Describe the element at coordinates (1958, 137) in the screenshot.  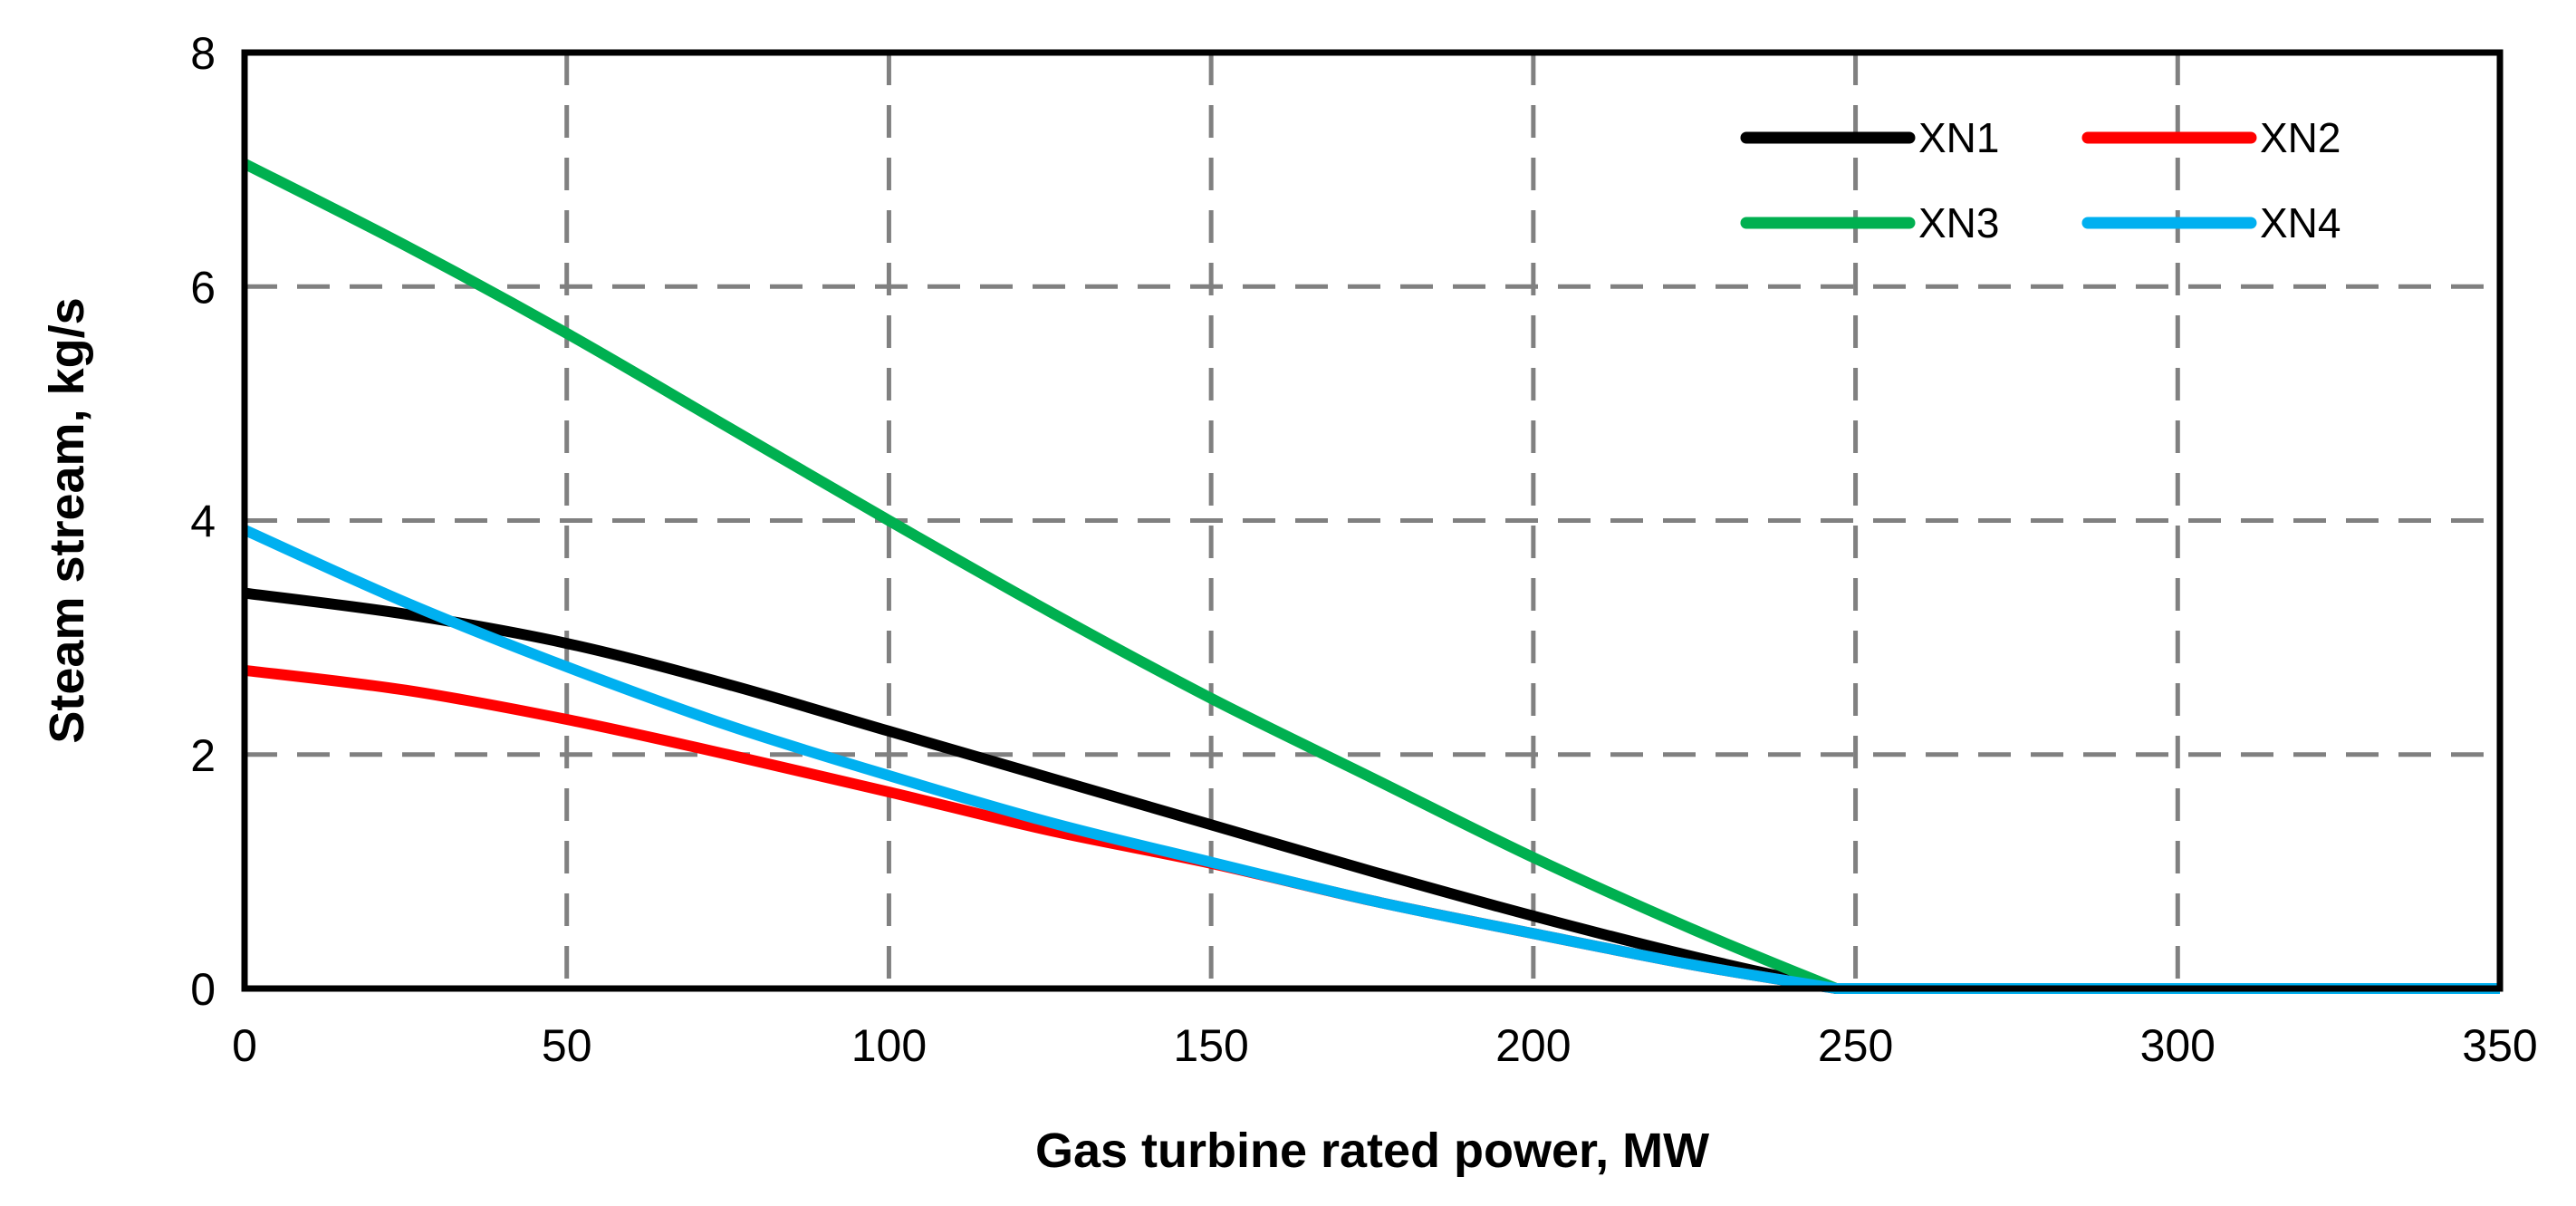
I see `legend-label-xn1: XN1` at that location.